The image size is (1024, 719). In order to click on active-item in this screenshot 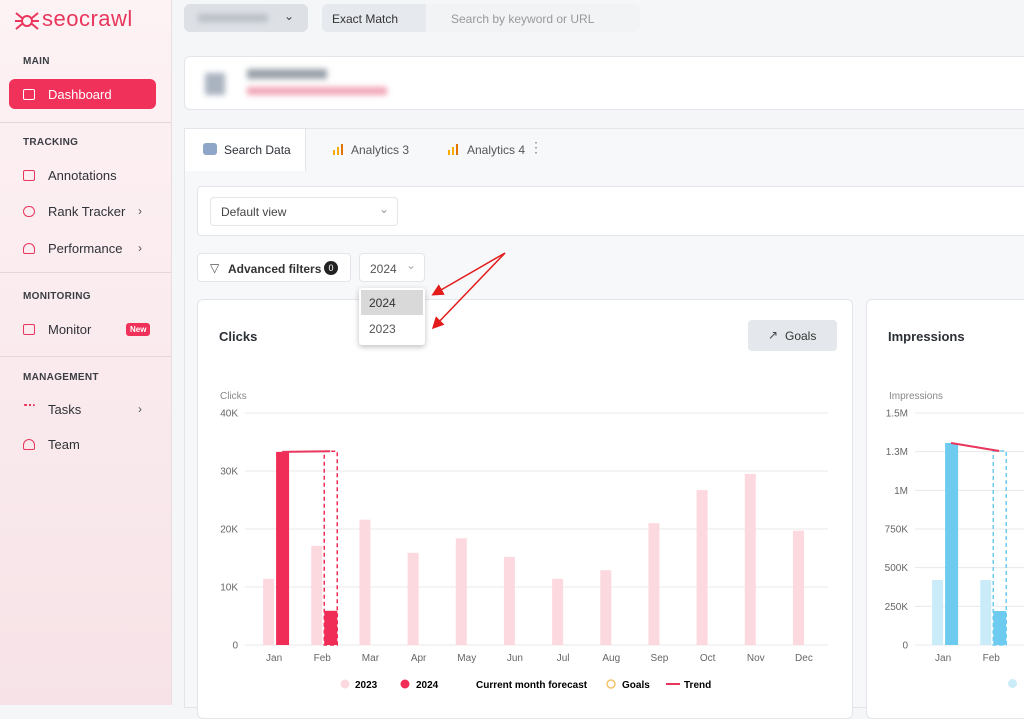, I will do `click(82, 94)`.